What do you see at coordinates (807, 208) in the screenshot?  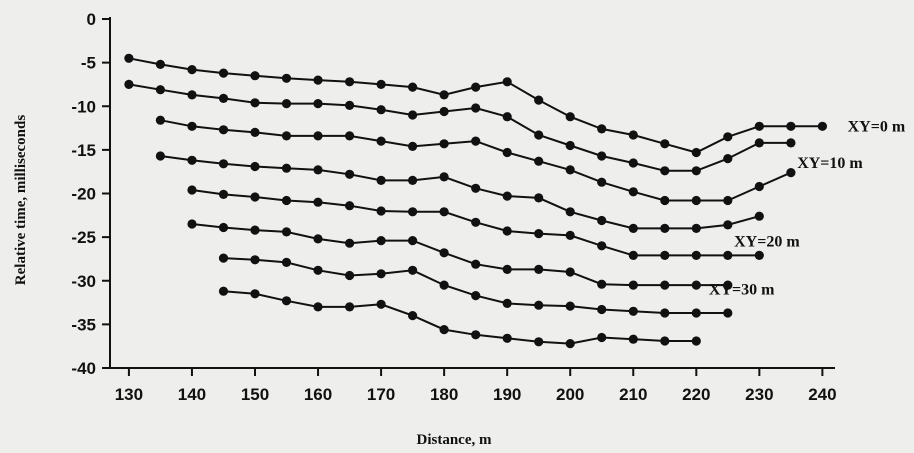 I see `labels-layer: XY=0 m XY=10 m XY=20 m XY=30 m` at bounding box center [807, 208].